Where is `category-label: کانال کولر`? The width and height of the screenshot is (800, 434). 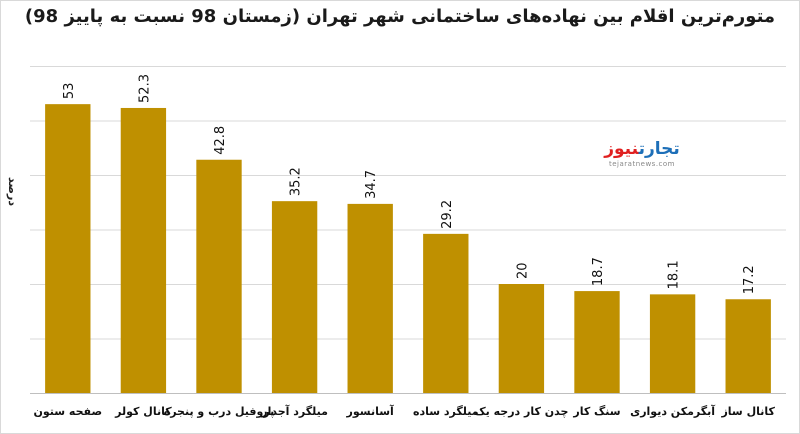
category-label: کانال کولر is located at coordinates (143, 411).